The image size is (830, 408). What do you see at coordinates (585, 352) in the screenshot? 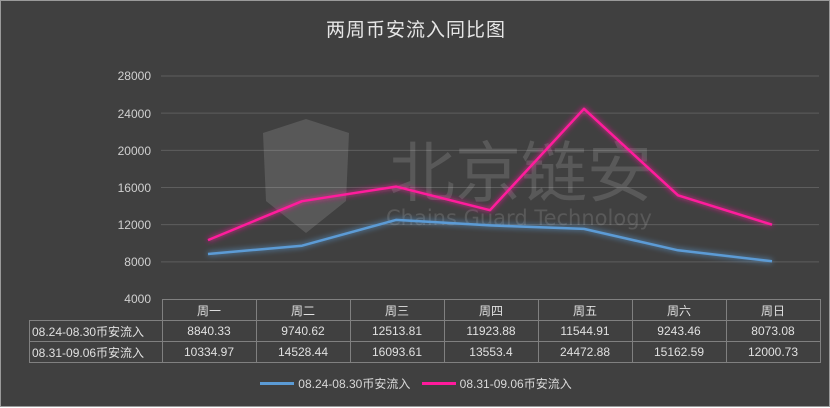
I see `table-cell: 24472.88` at bounding box center [585, 352].